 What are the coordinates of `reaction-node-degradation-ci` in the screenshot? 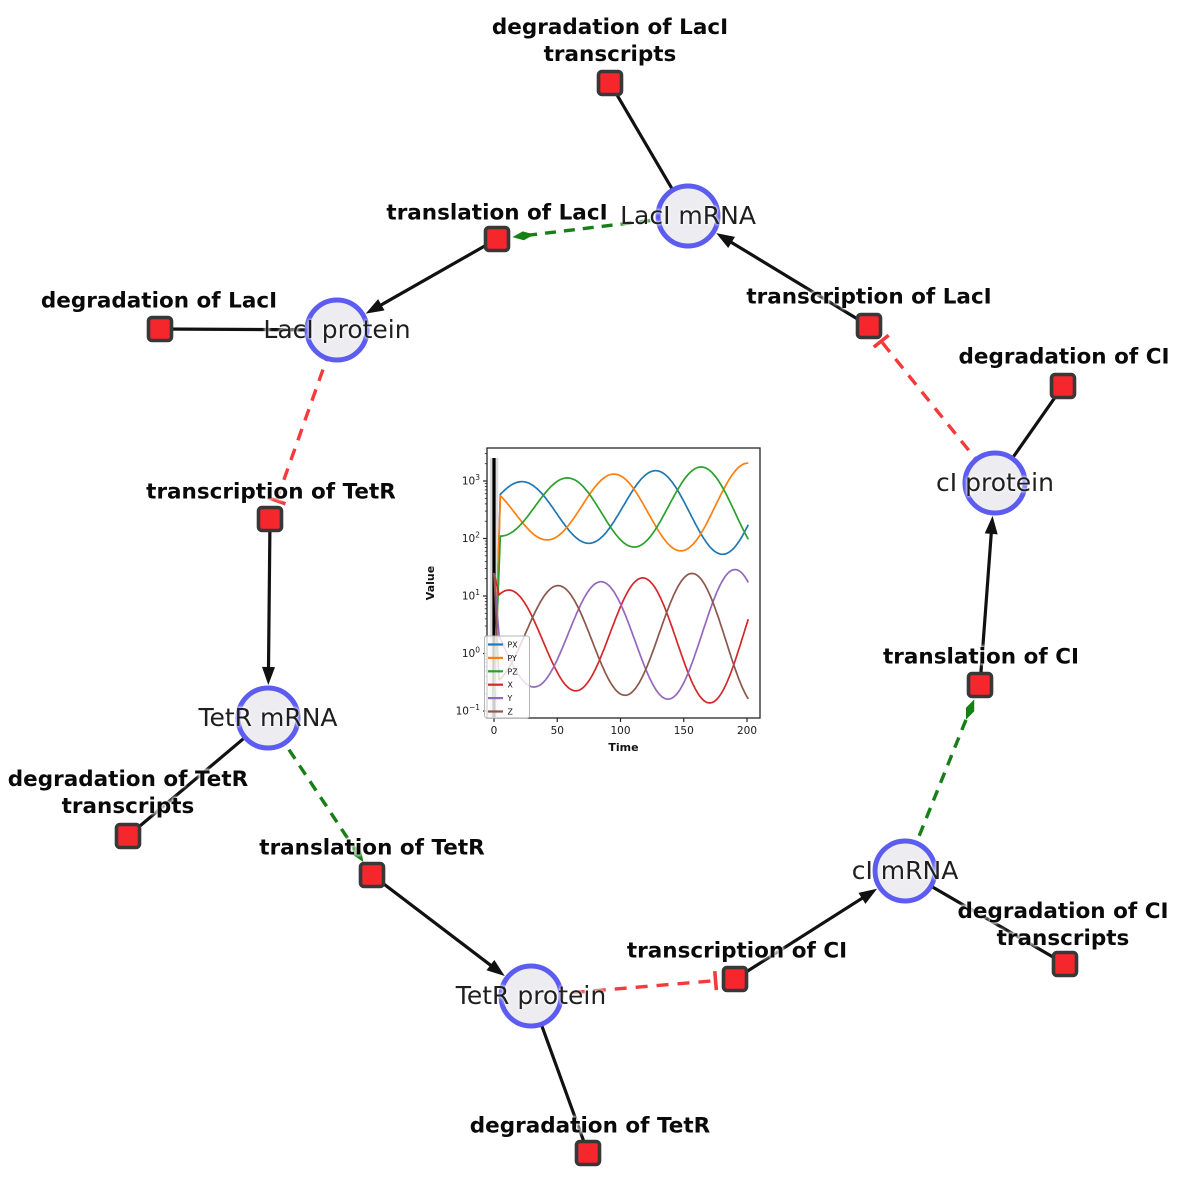 It's located at (1063, 386).